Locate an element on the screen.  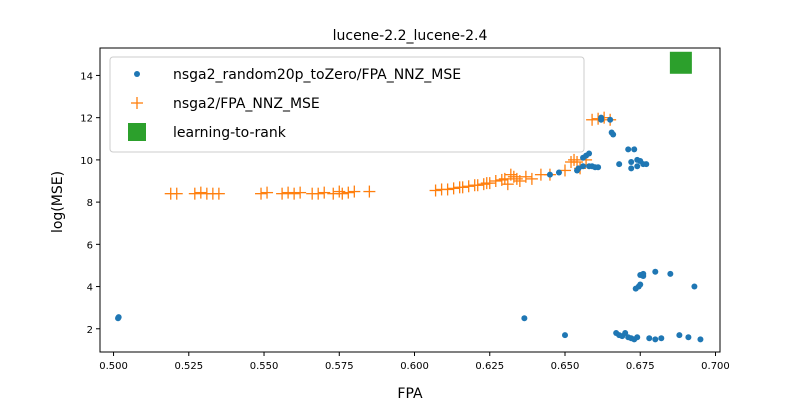
x-tick-label: 0.700 is located at coordinates (715, 366).